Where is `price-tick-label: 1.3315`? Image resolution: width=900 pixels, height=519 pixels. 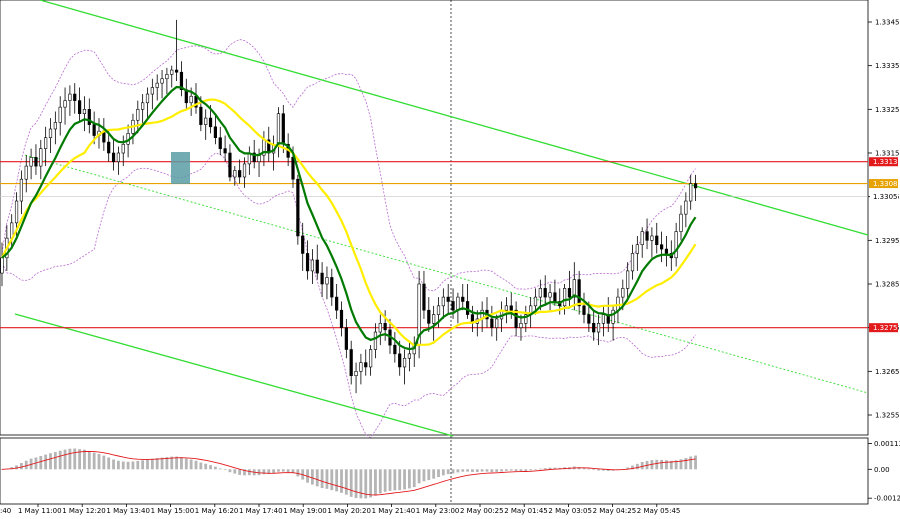
price-tick-label: 1.3315 is located at coordinates (887, 154).